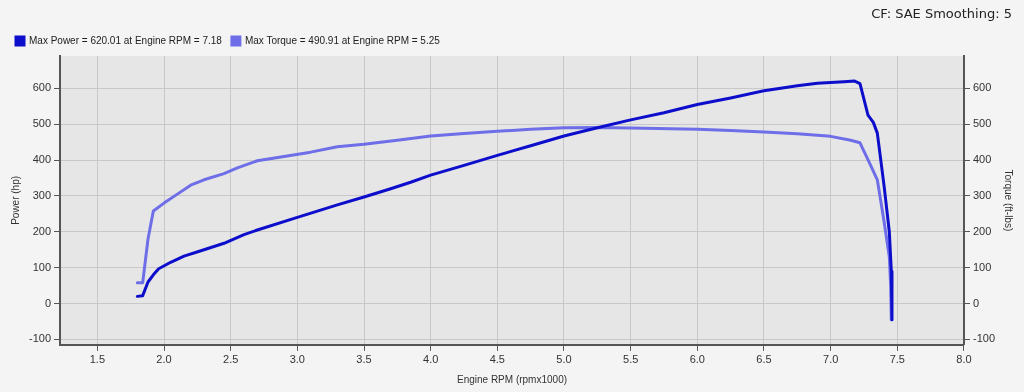 This screenshot has height=392, width=1024. Describe the element at coordinates (15, 200) in the screenshot. I see `y-axis-title: Power (hp)` at that location.